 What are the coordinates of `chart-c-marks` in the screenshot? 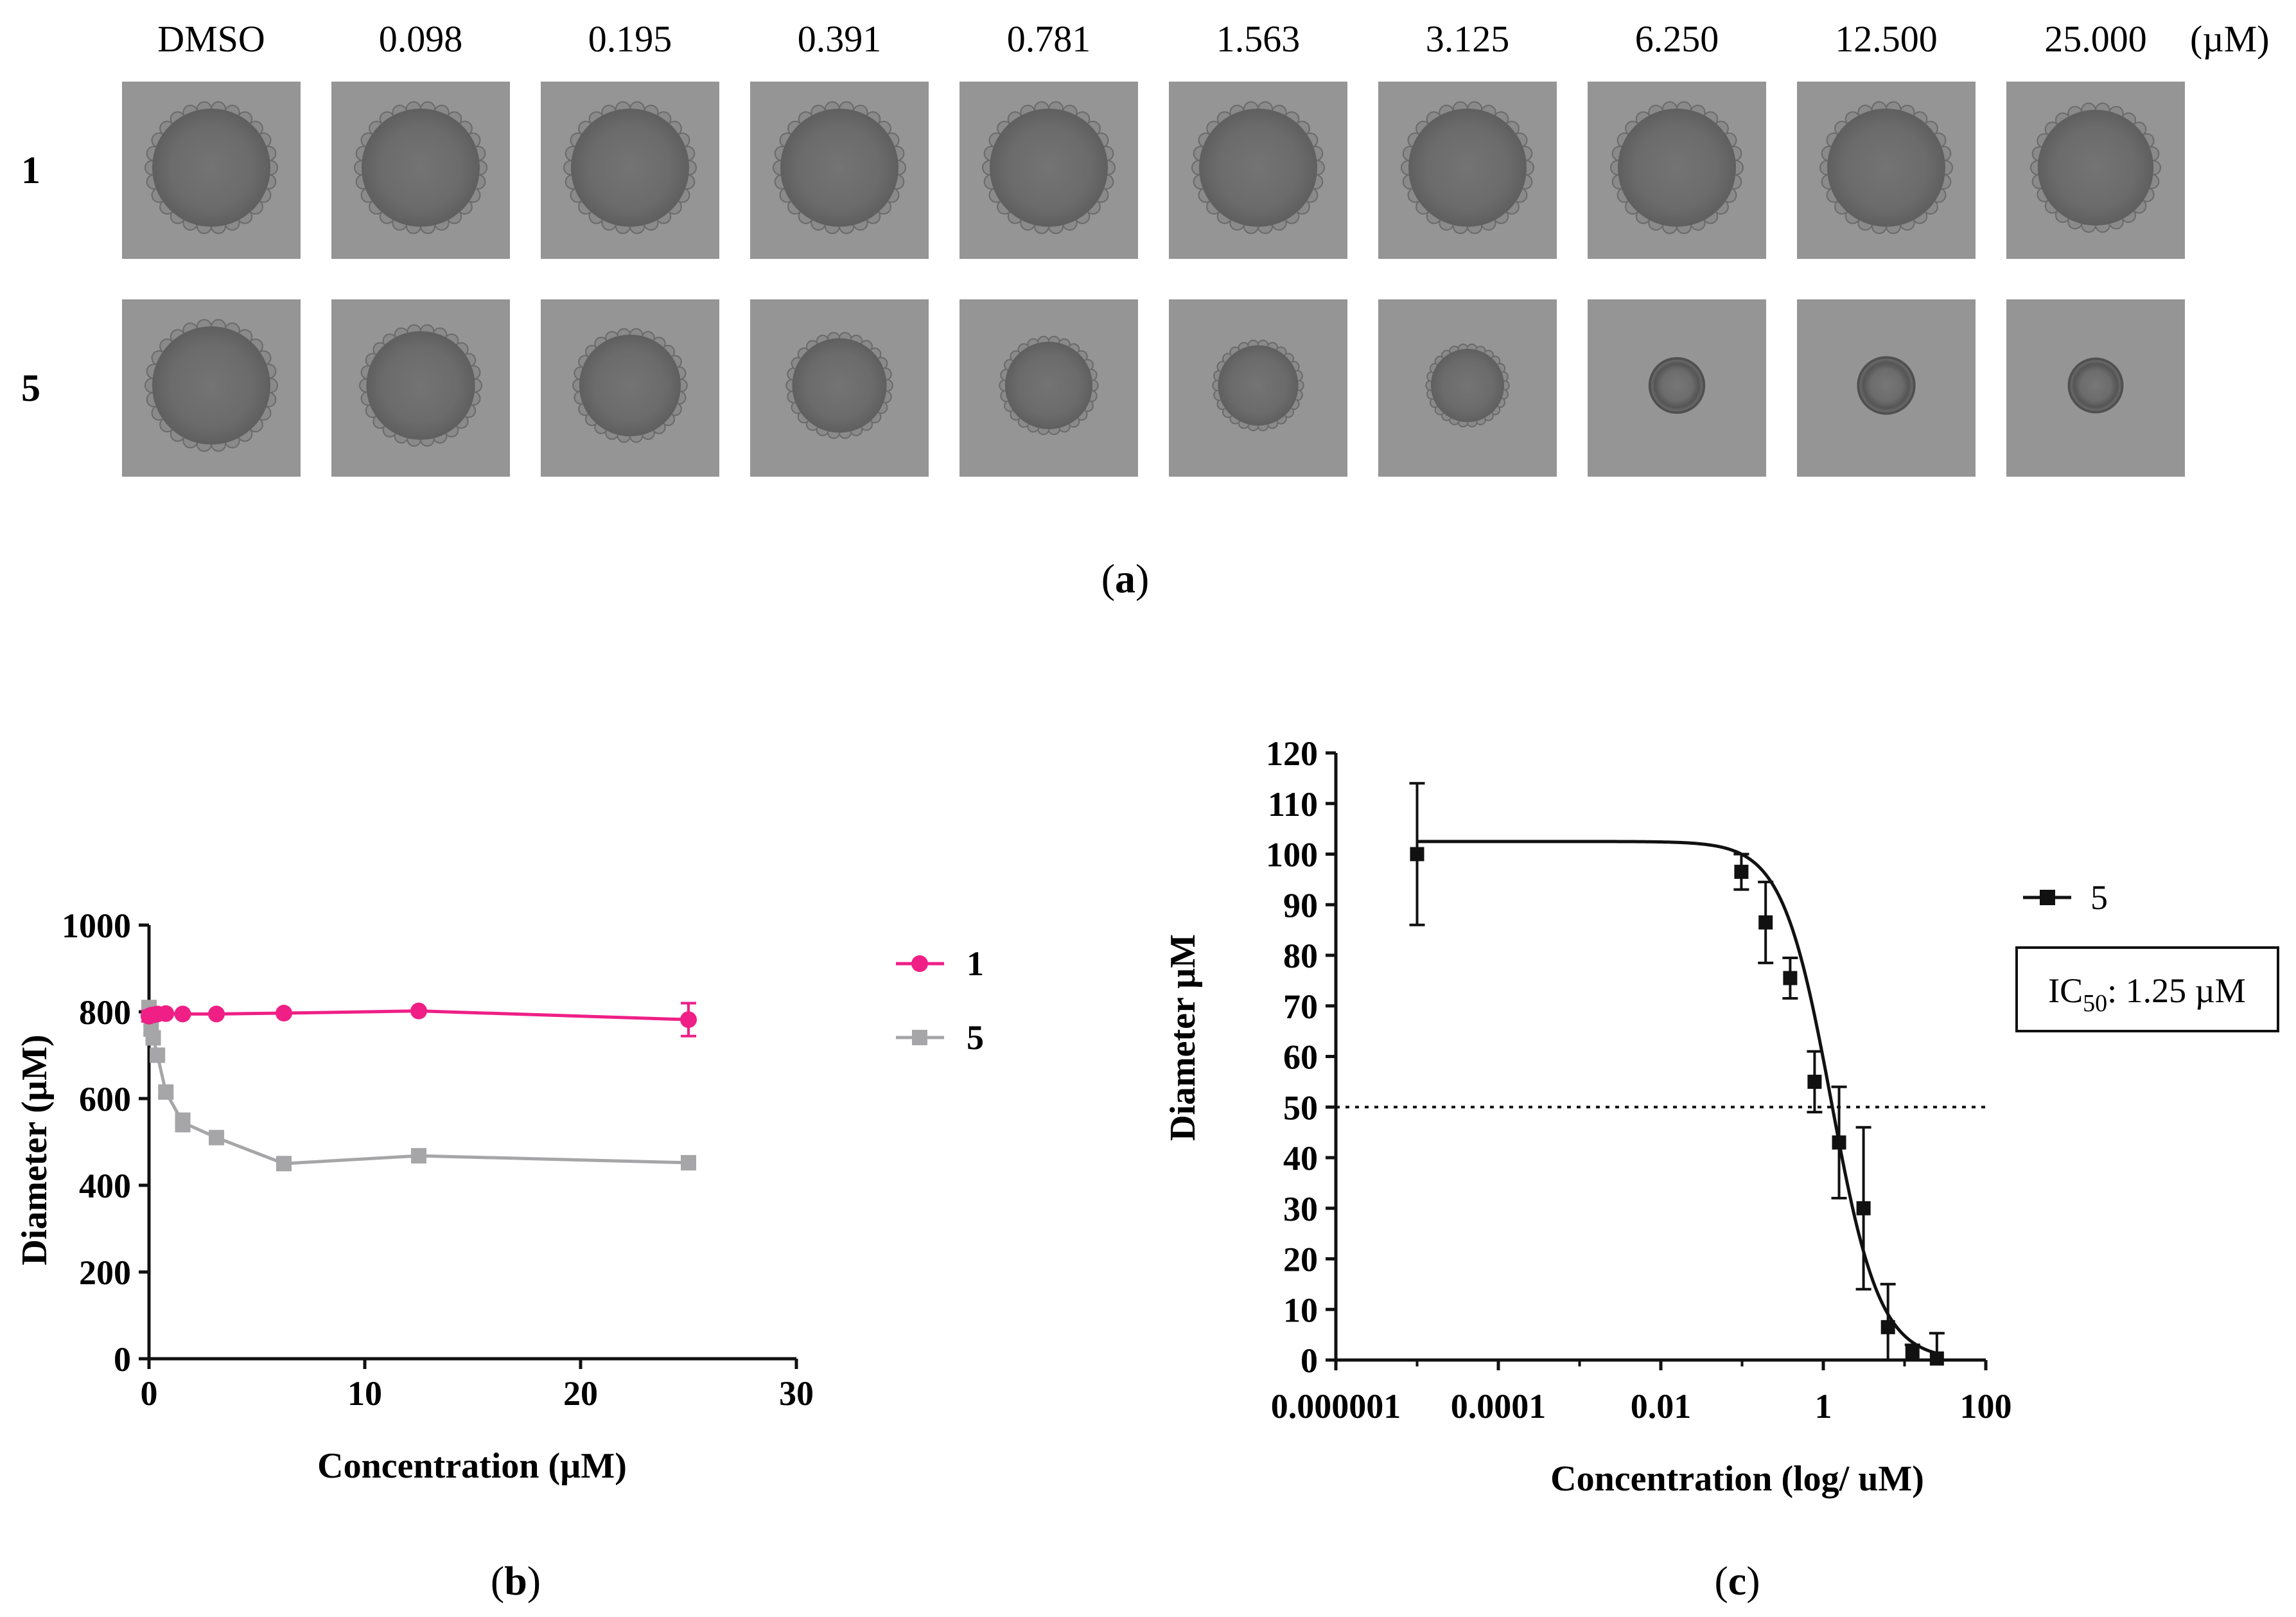 It's located at (1661, 1074).